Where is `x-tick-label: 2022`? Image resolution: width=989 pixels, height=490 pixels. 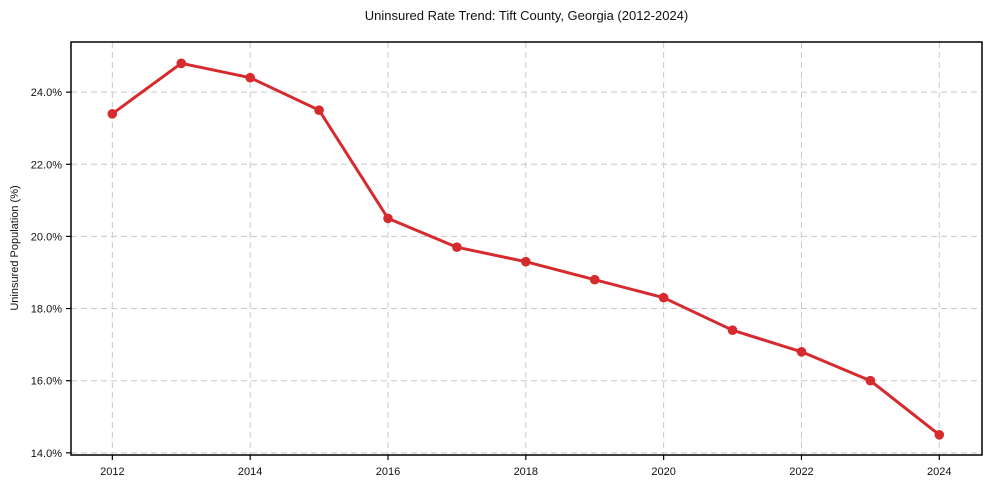 x-tick-label: 2022 is located at coordinates (801, 472).